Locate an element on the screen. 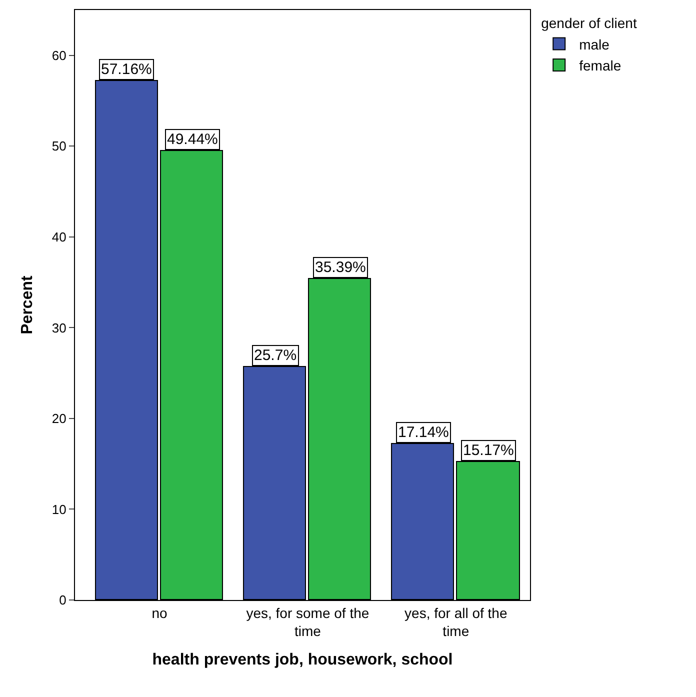 This screenshot has height=697, width=696. data-label: 49.44% is located at coordinates (192, 139).